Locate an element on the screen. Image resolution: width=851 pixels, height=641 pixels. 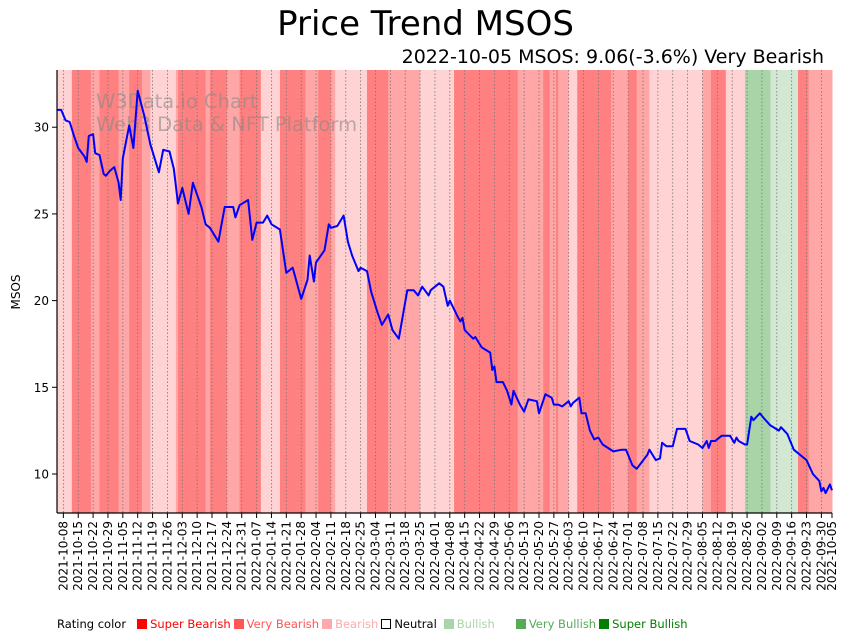
x-tick-label: 2022-09-02 is located at coordinates (762, 556).